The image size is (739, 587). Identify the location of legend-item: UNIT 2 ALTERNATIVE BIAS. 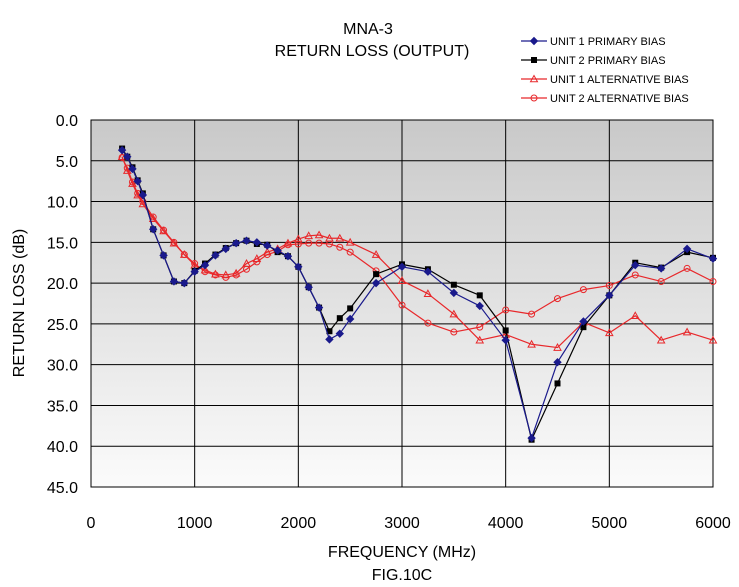
(605, 99).